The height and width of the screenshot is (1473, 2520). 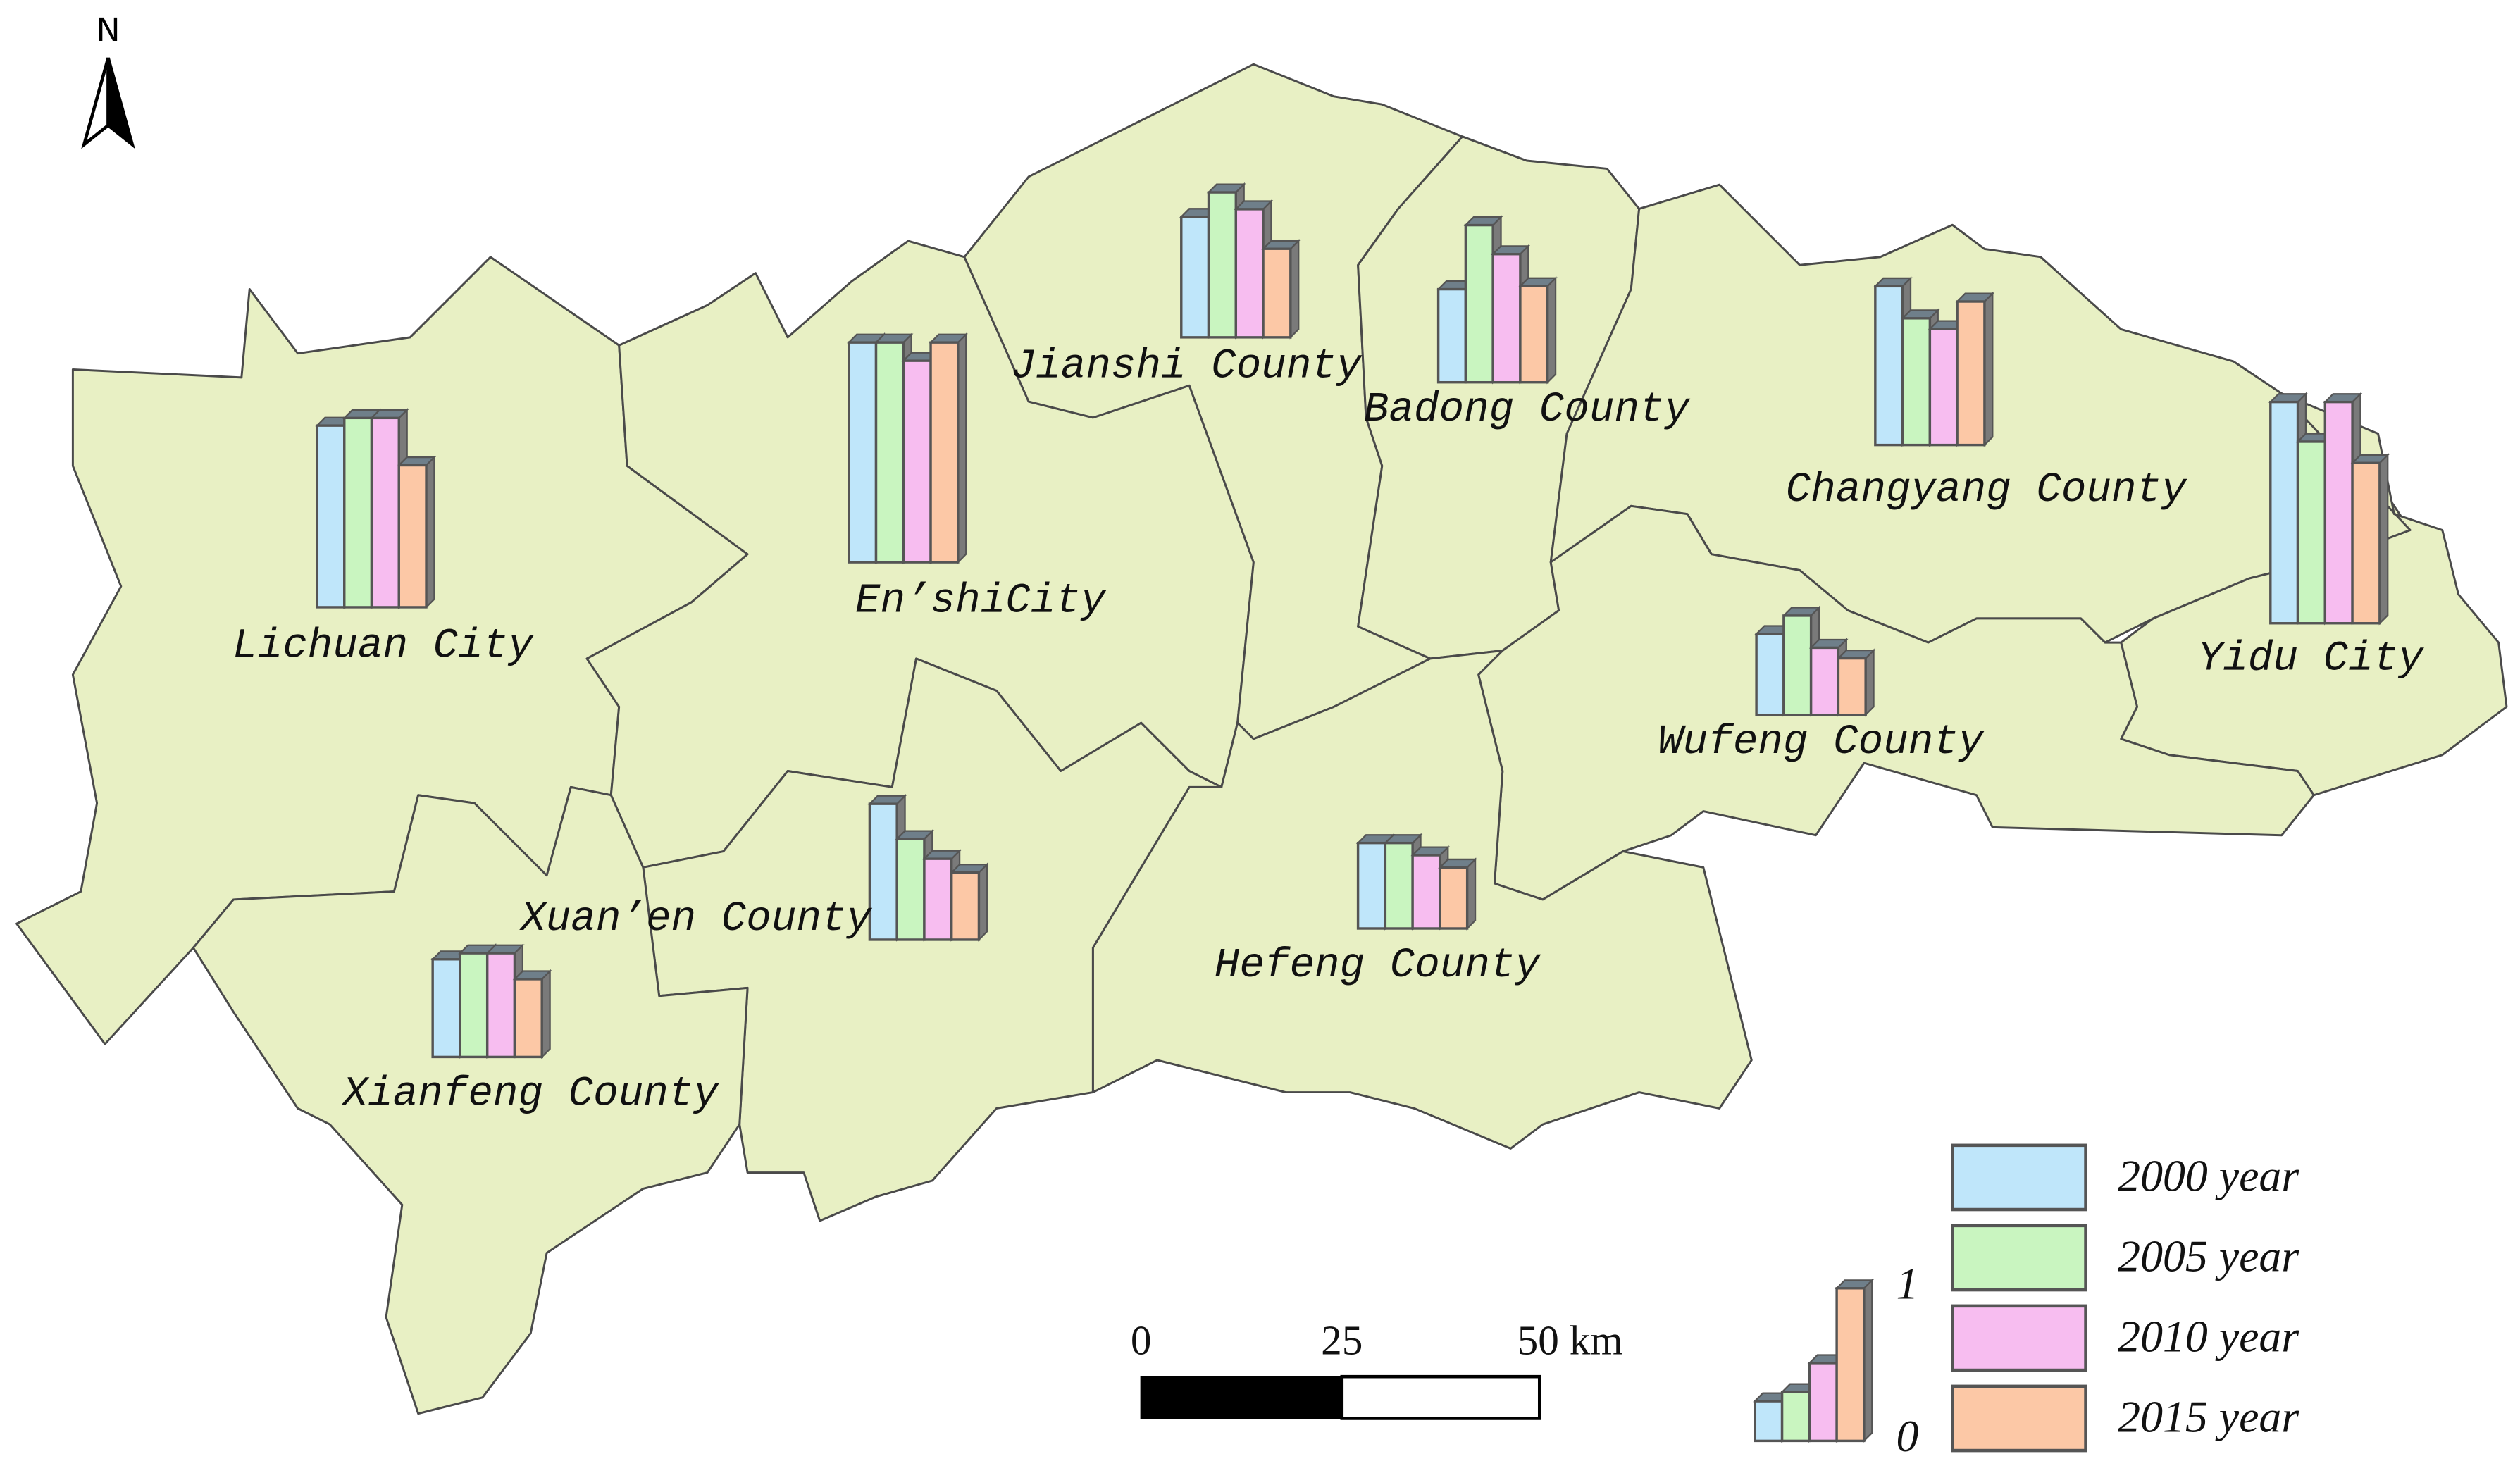 I want to click on region-label: Xuan’en County, so click(x=695, y=919).